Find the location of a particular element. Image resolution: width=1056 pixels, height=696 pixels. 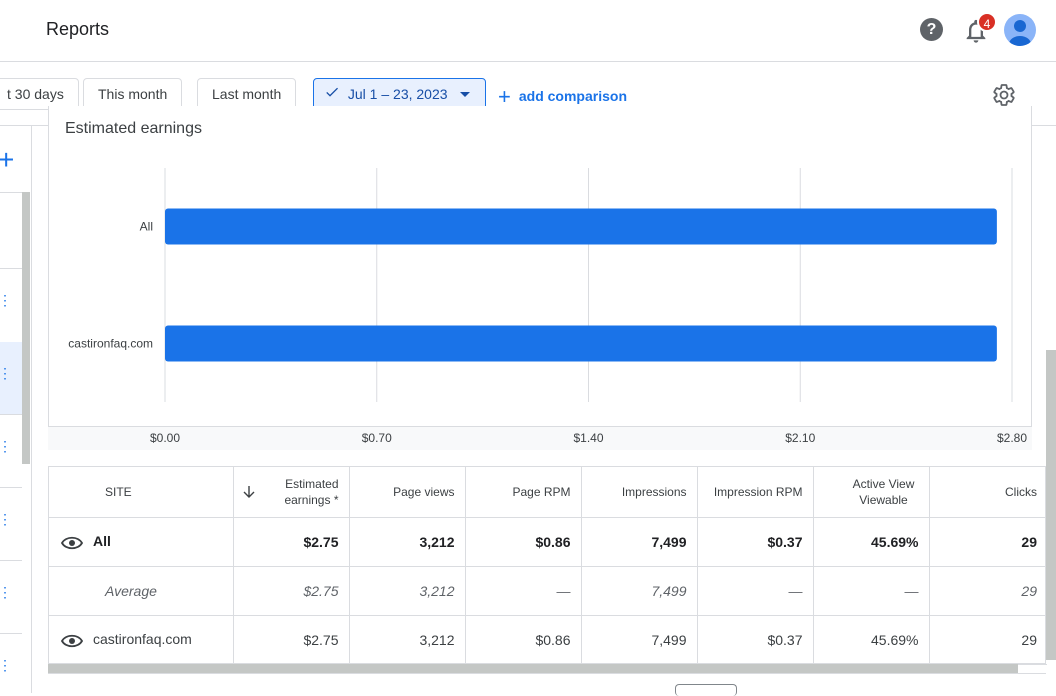

column-header-site: SITE is located at coordinates (141, 492).